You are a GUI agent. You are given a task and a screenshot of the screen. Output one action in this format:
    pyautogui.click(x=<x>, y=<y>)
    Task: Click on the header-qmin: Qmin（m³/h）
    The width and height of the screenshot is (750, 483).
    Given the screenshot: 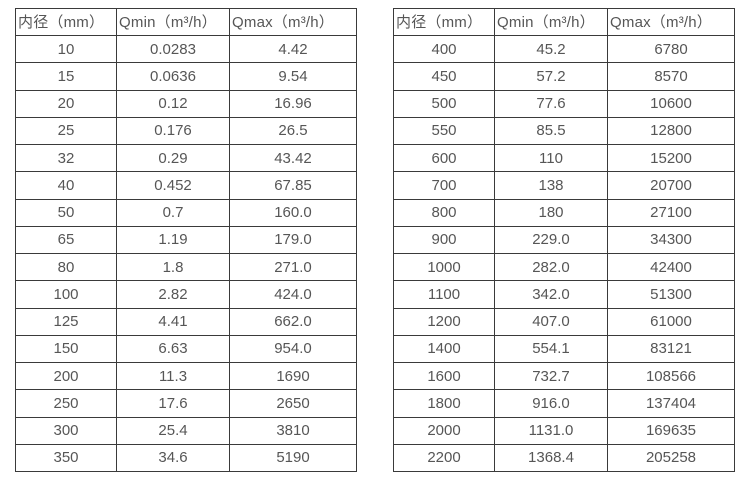 What is the action you would take?
    pyautogui.click(x=173, y=22)
    